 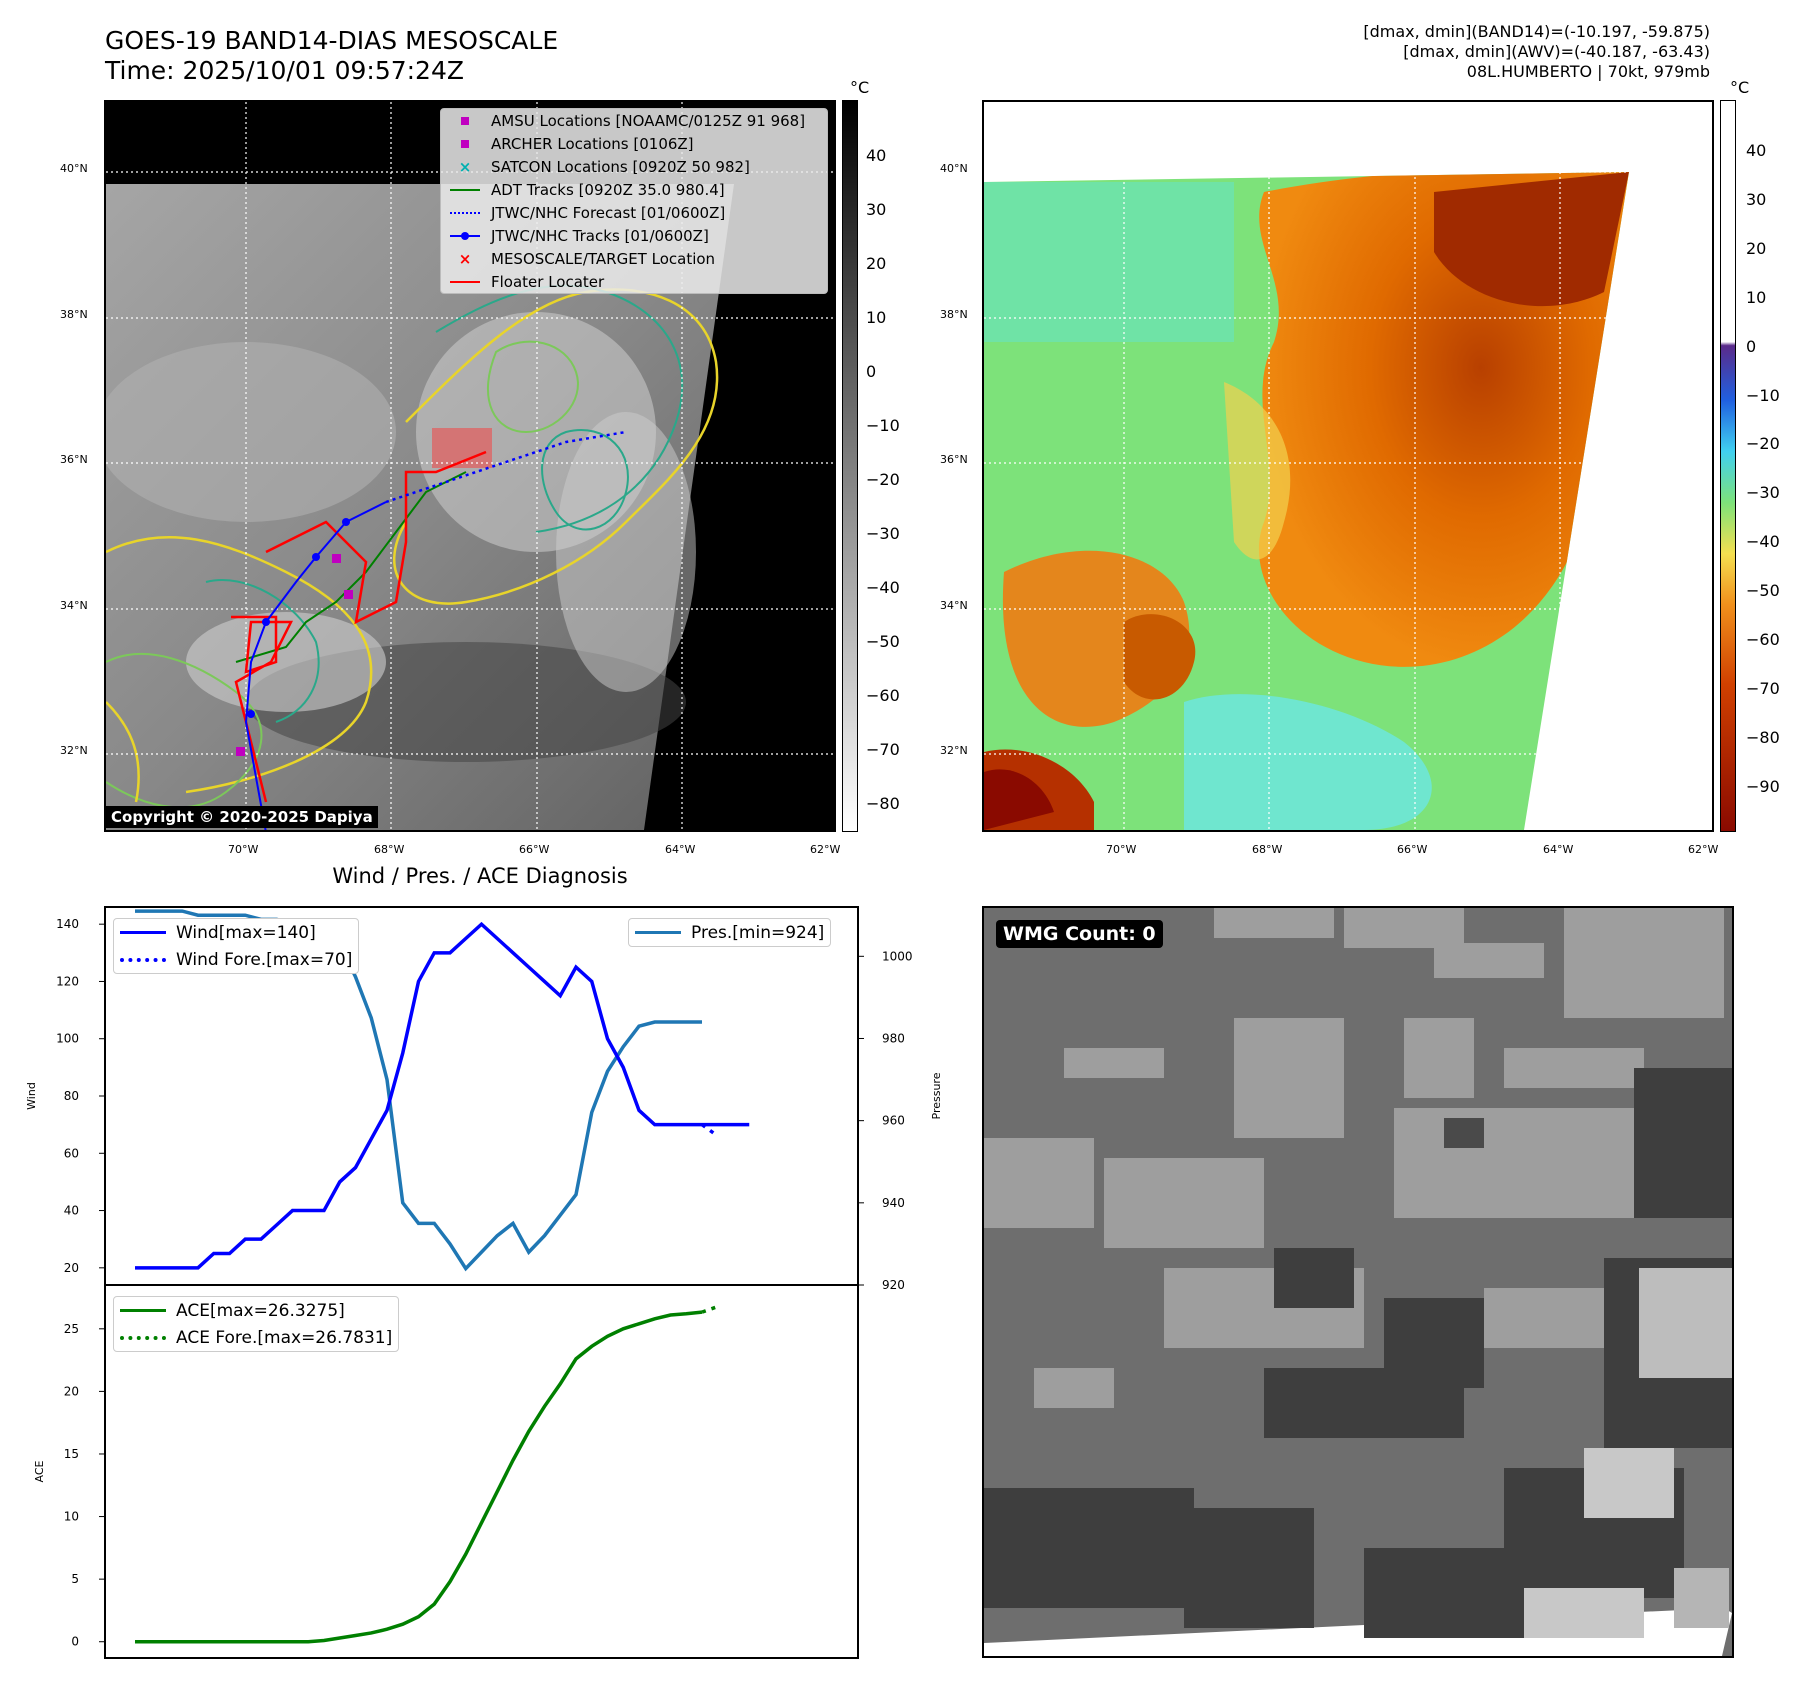 I want to click on pressure-y-tick-label: 940, so click(x=893, y=1203).